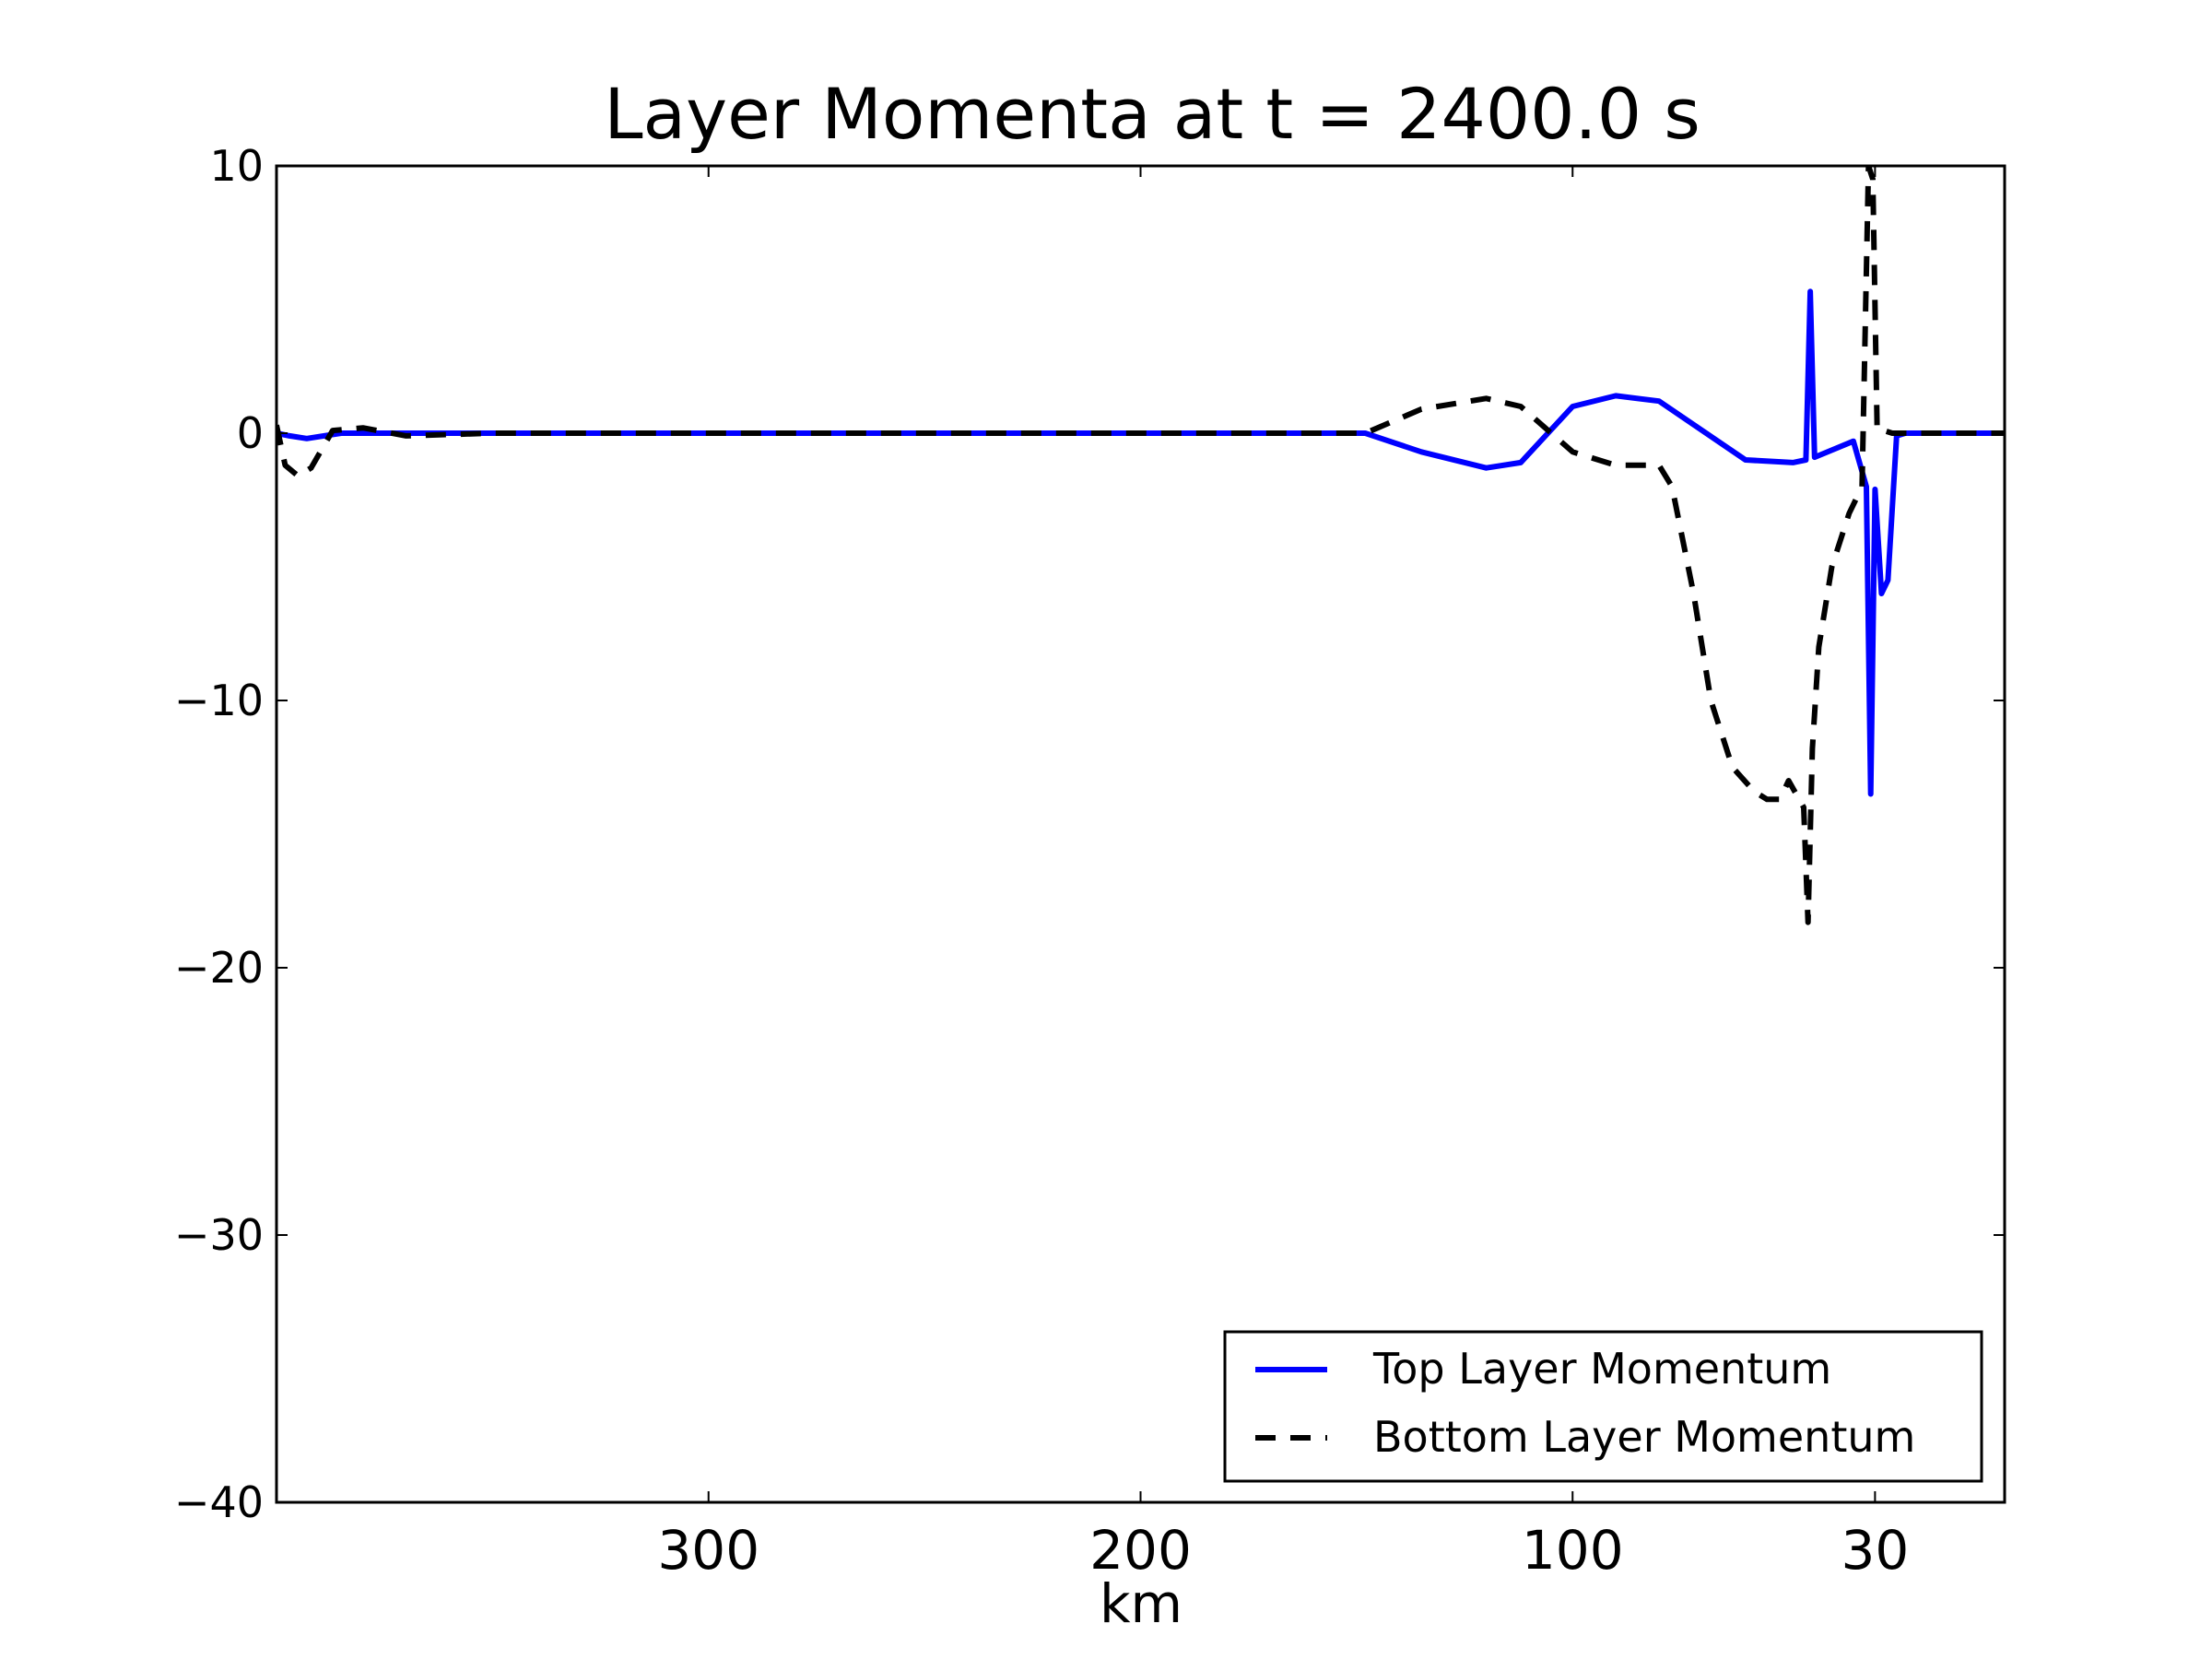 The height and width of the screenshot is (1659, 2212). What do you see at coordinates (219, 834) in the screenshot?
I see `y-tick-labels: 10 0 −10 −20 −30 −40` at bounding box center [219, 834].